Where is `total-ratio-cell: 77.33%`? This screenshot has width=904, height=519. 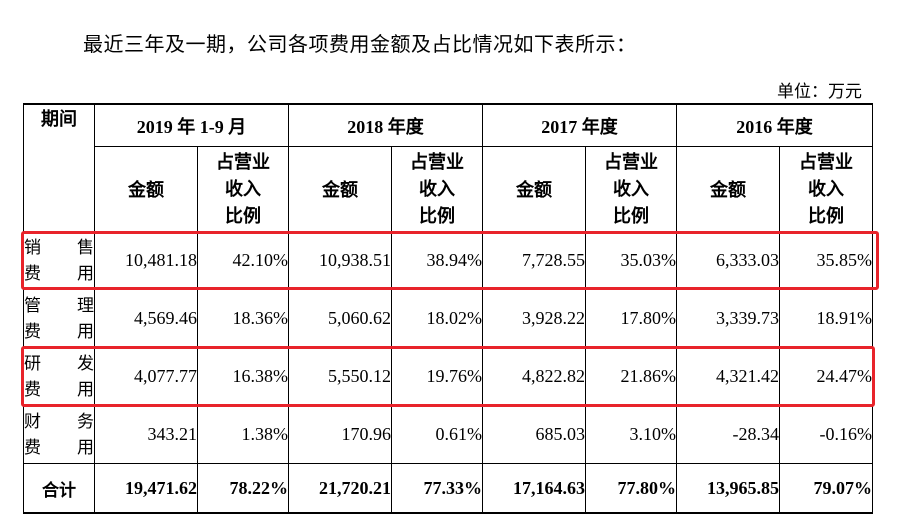 total-ratio-cell: 77.33% is located at coordinates (437, 488).